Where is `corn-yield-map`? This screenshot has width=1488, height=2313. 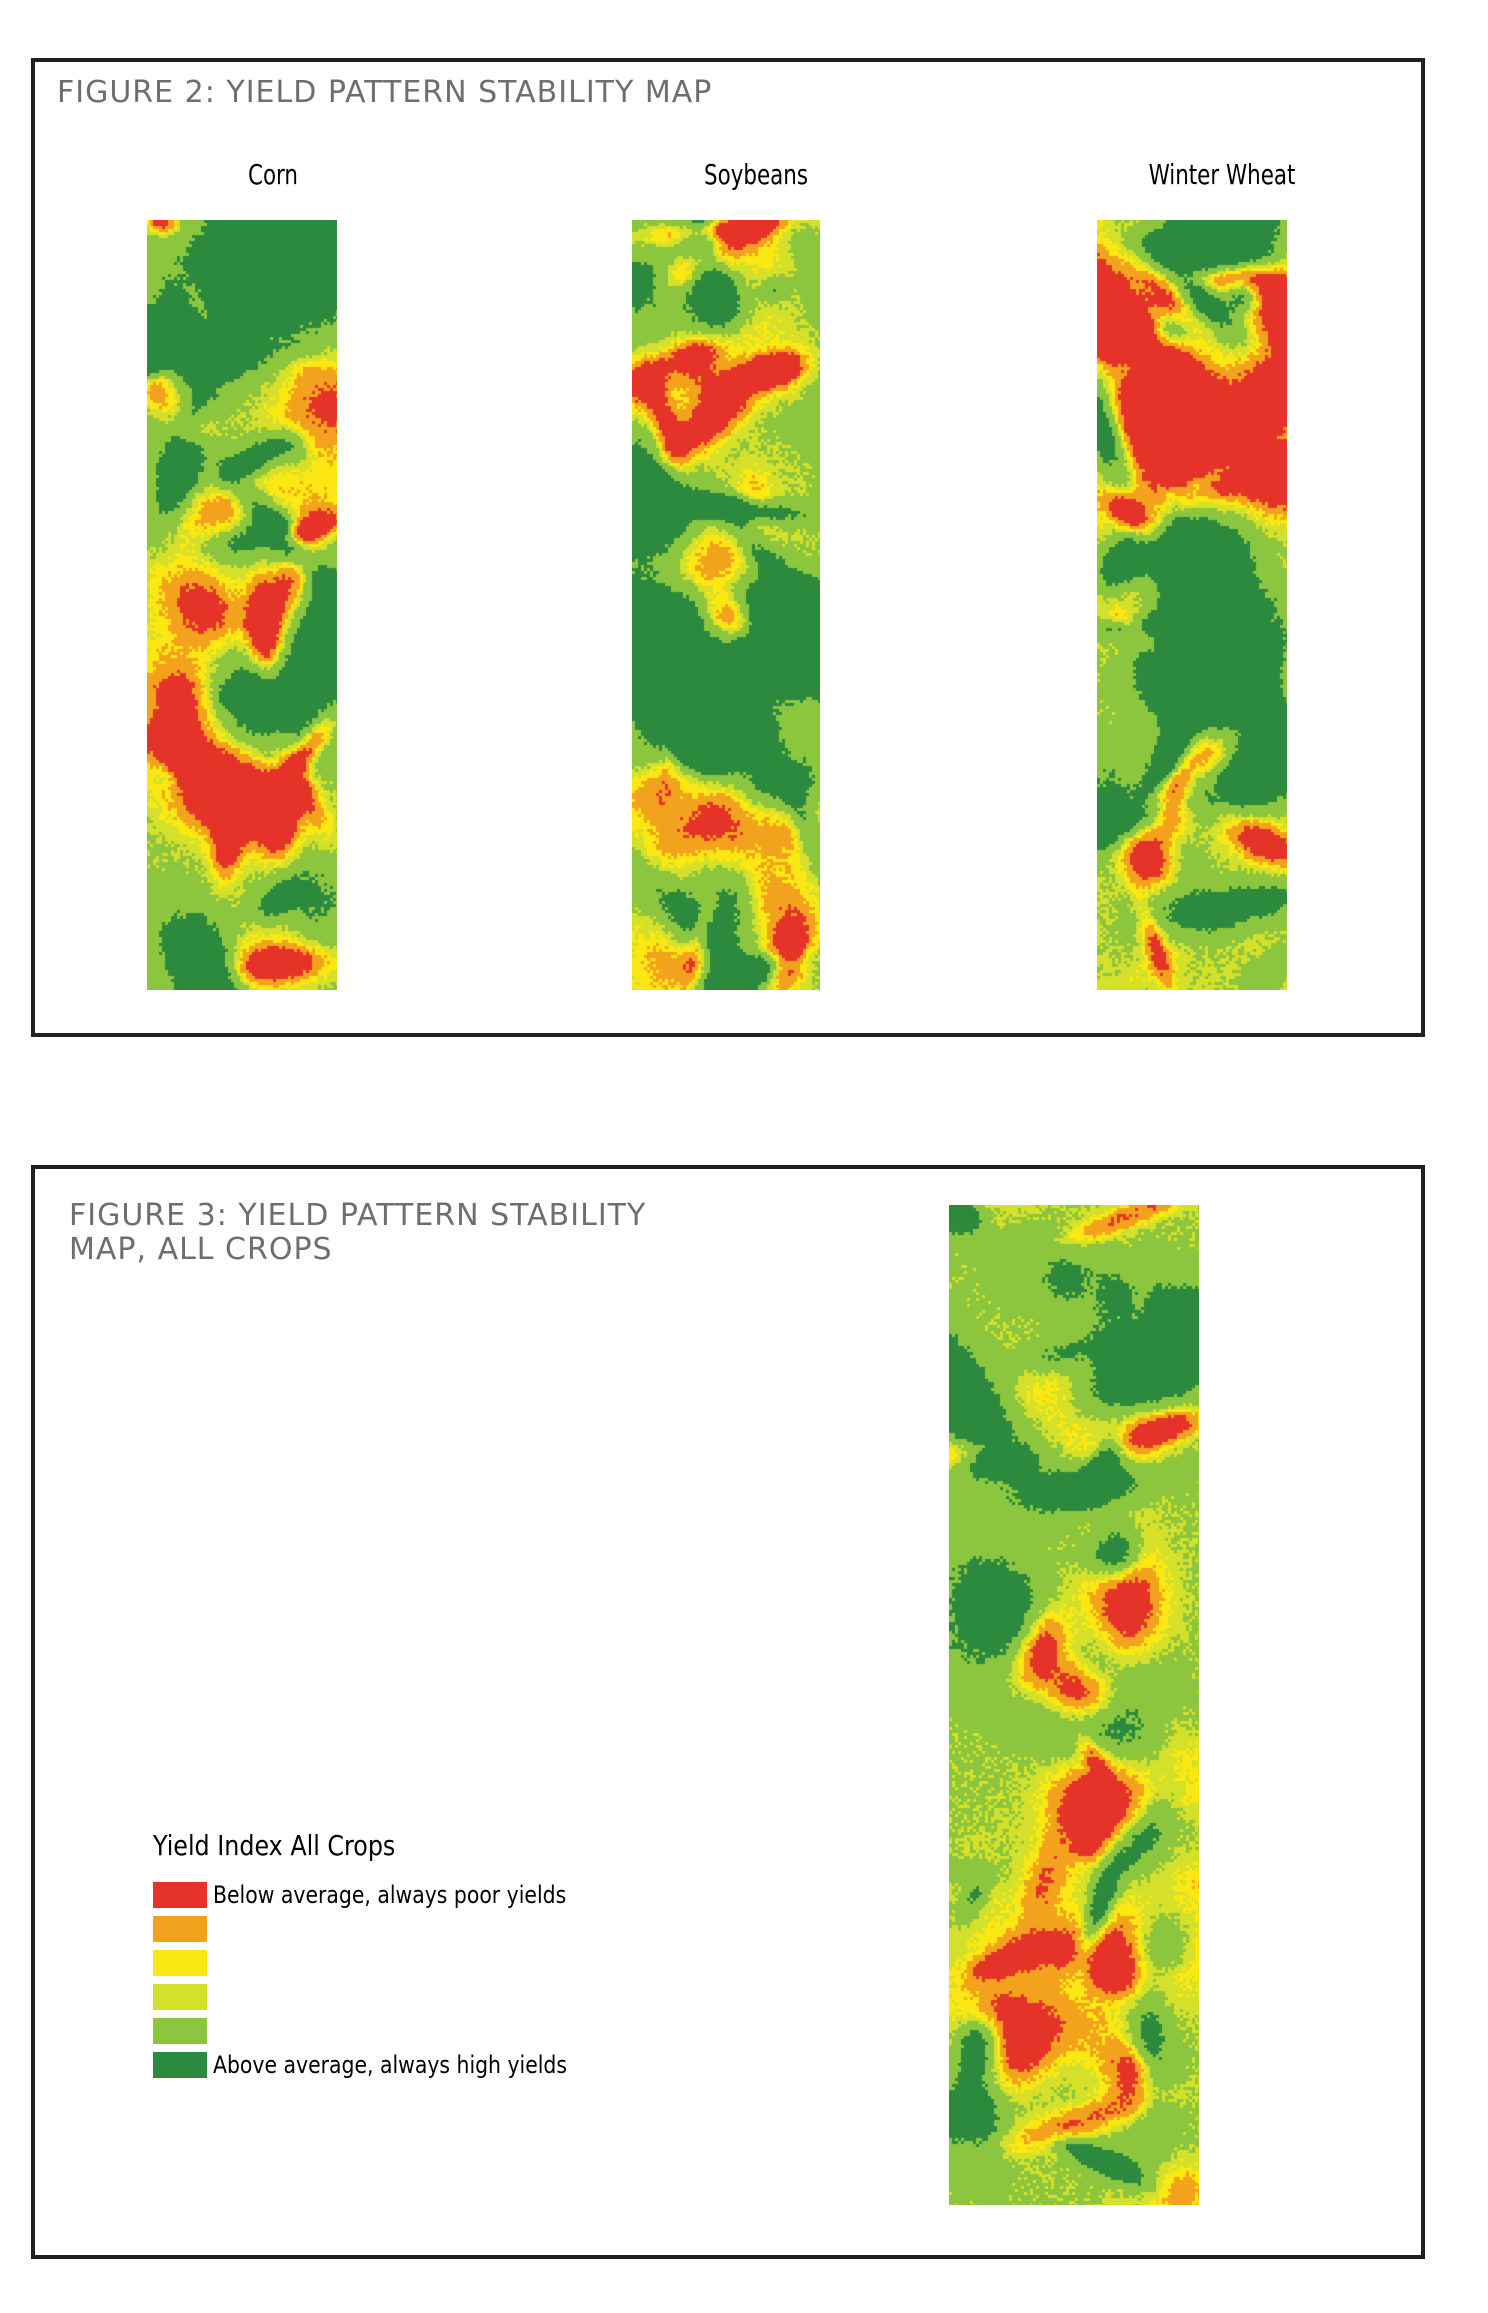
corn-yield-map is located at coordinates (242, 605).